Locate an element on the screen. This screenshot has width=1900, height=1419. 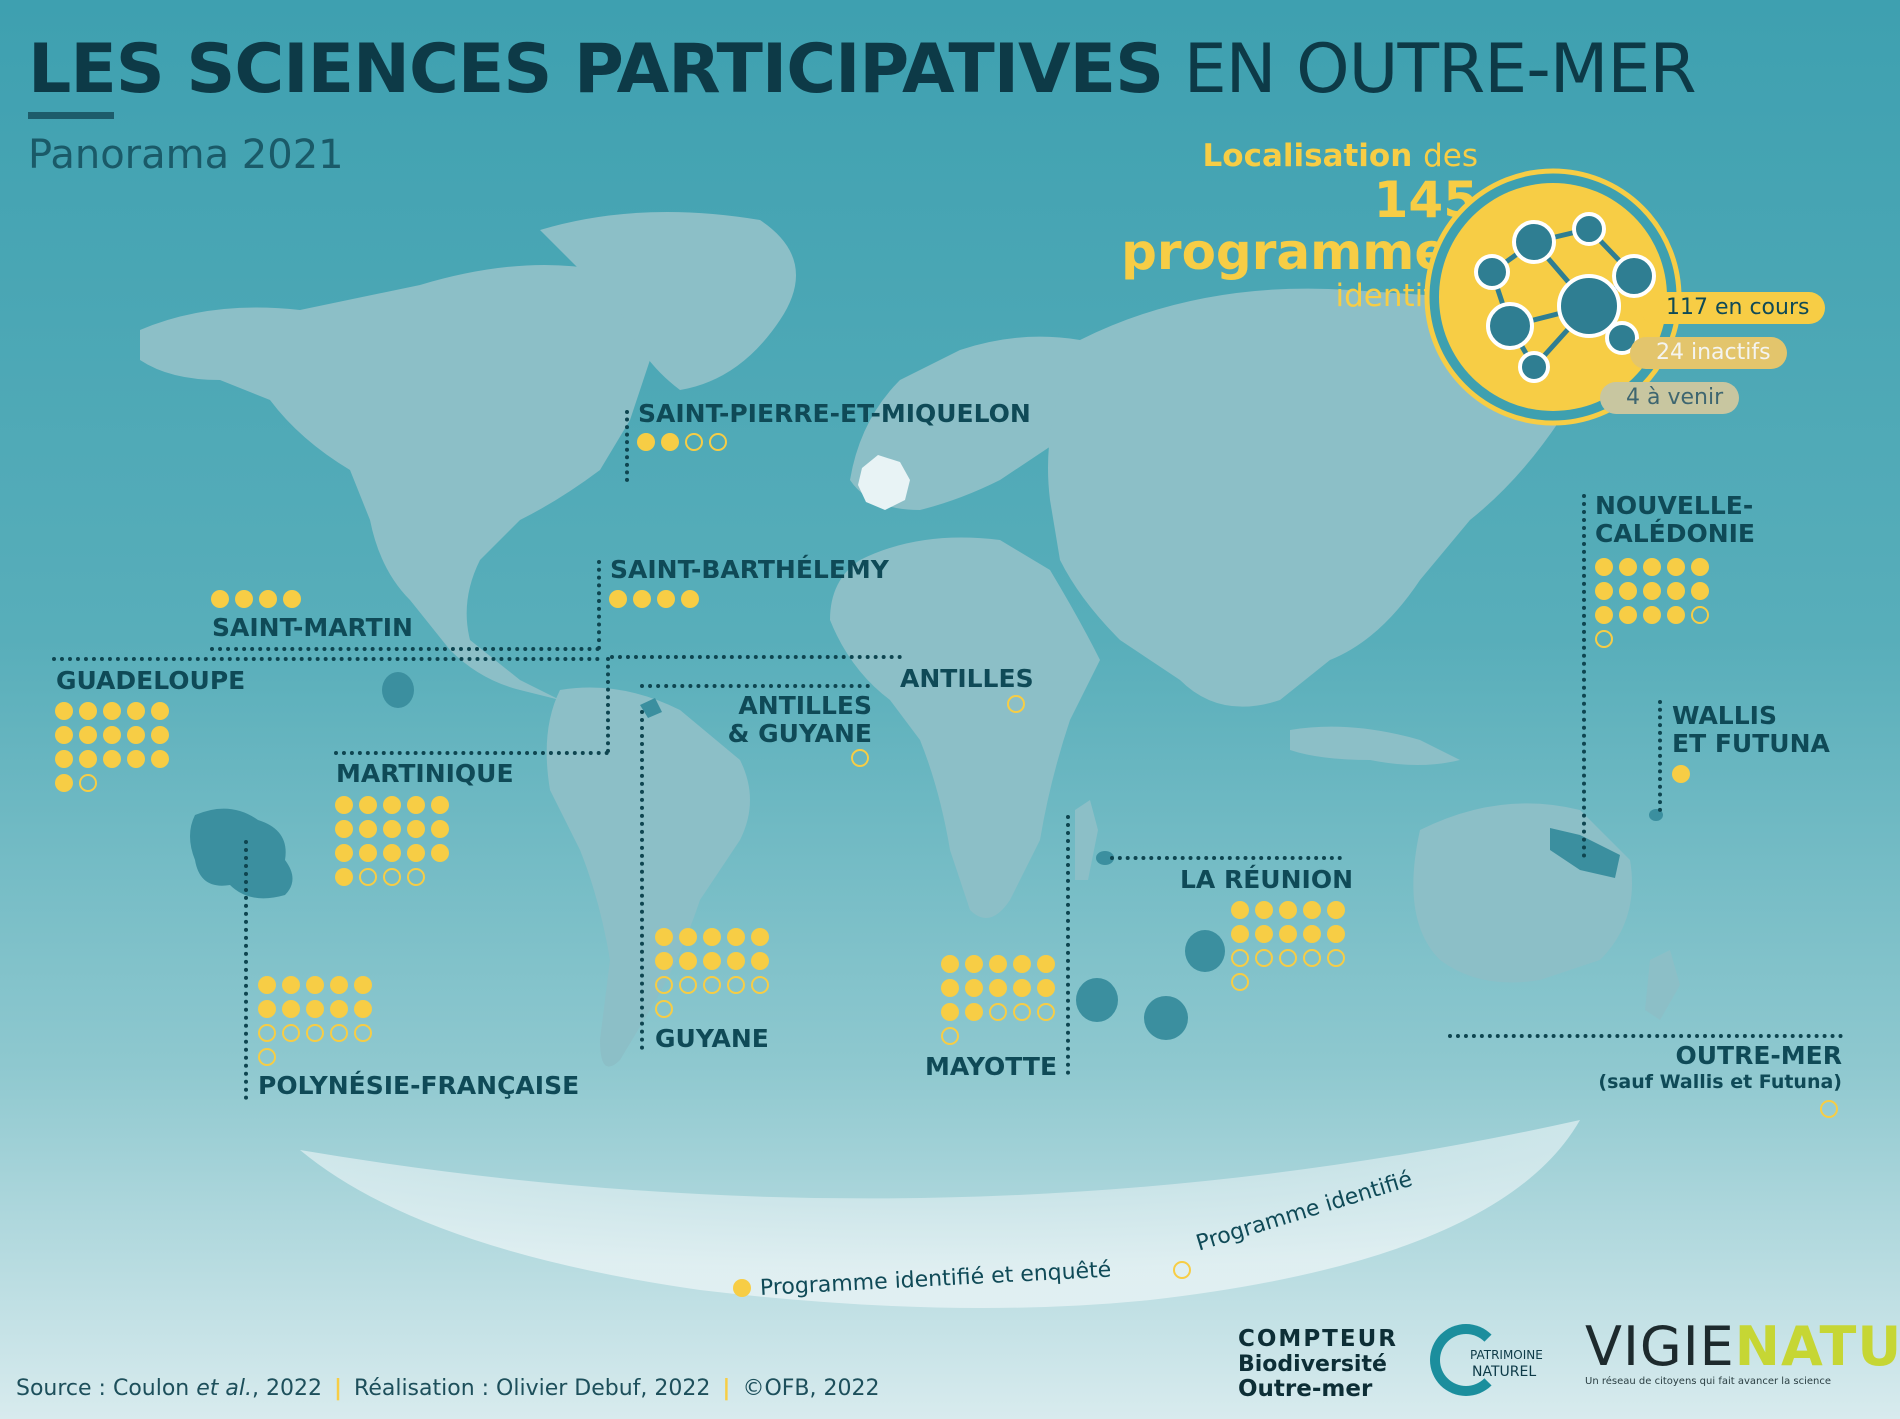
france-shape is located at coordinates (884, 482).